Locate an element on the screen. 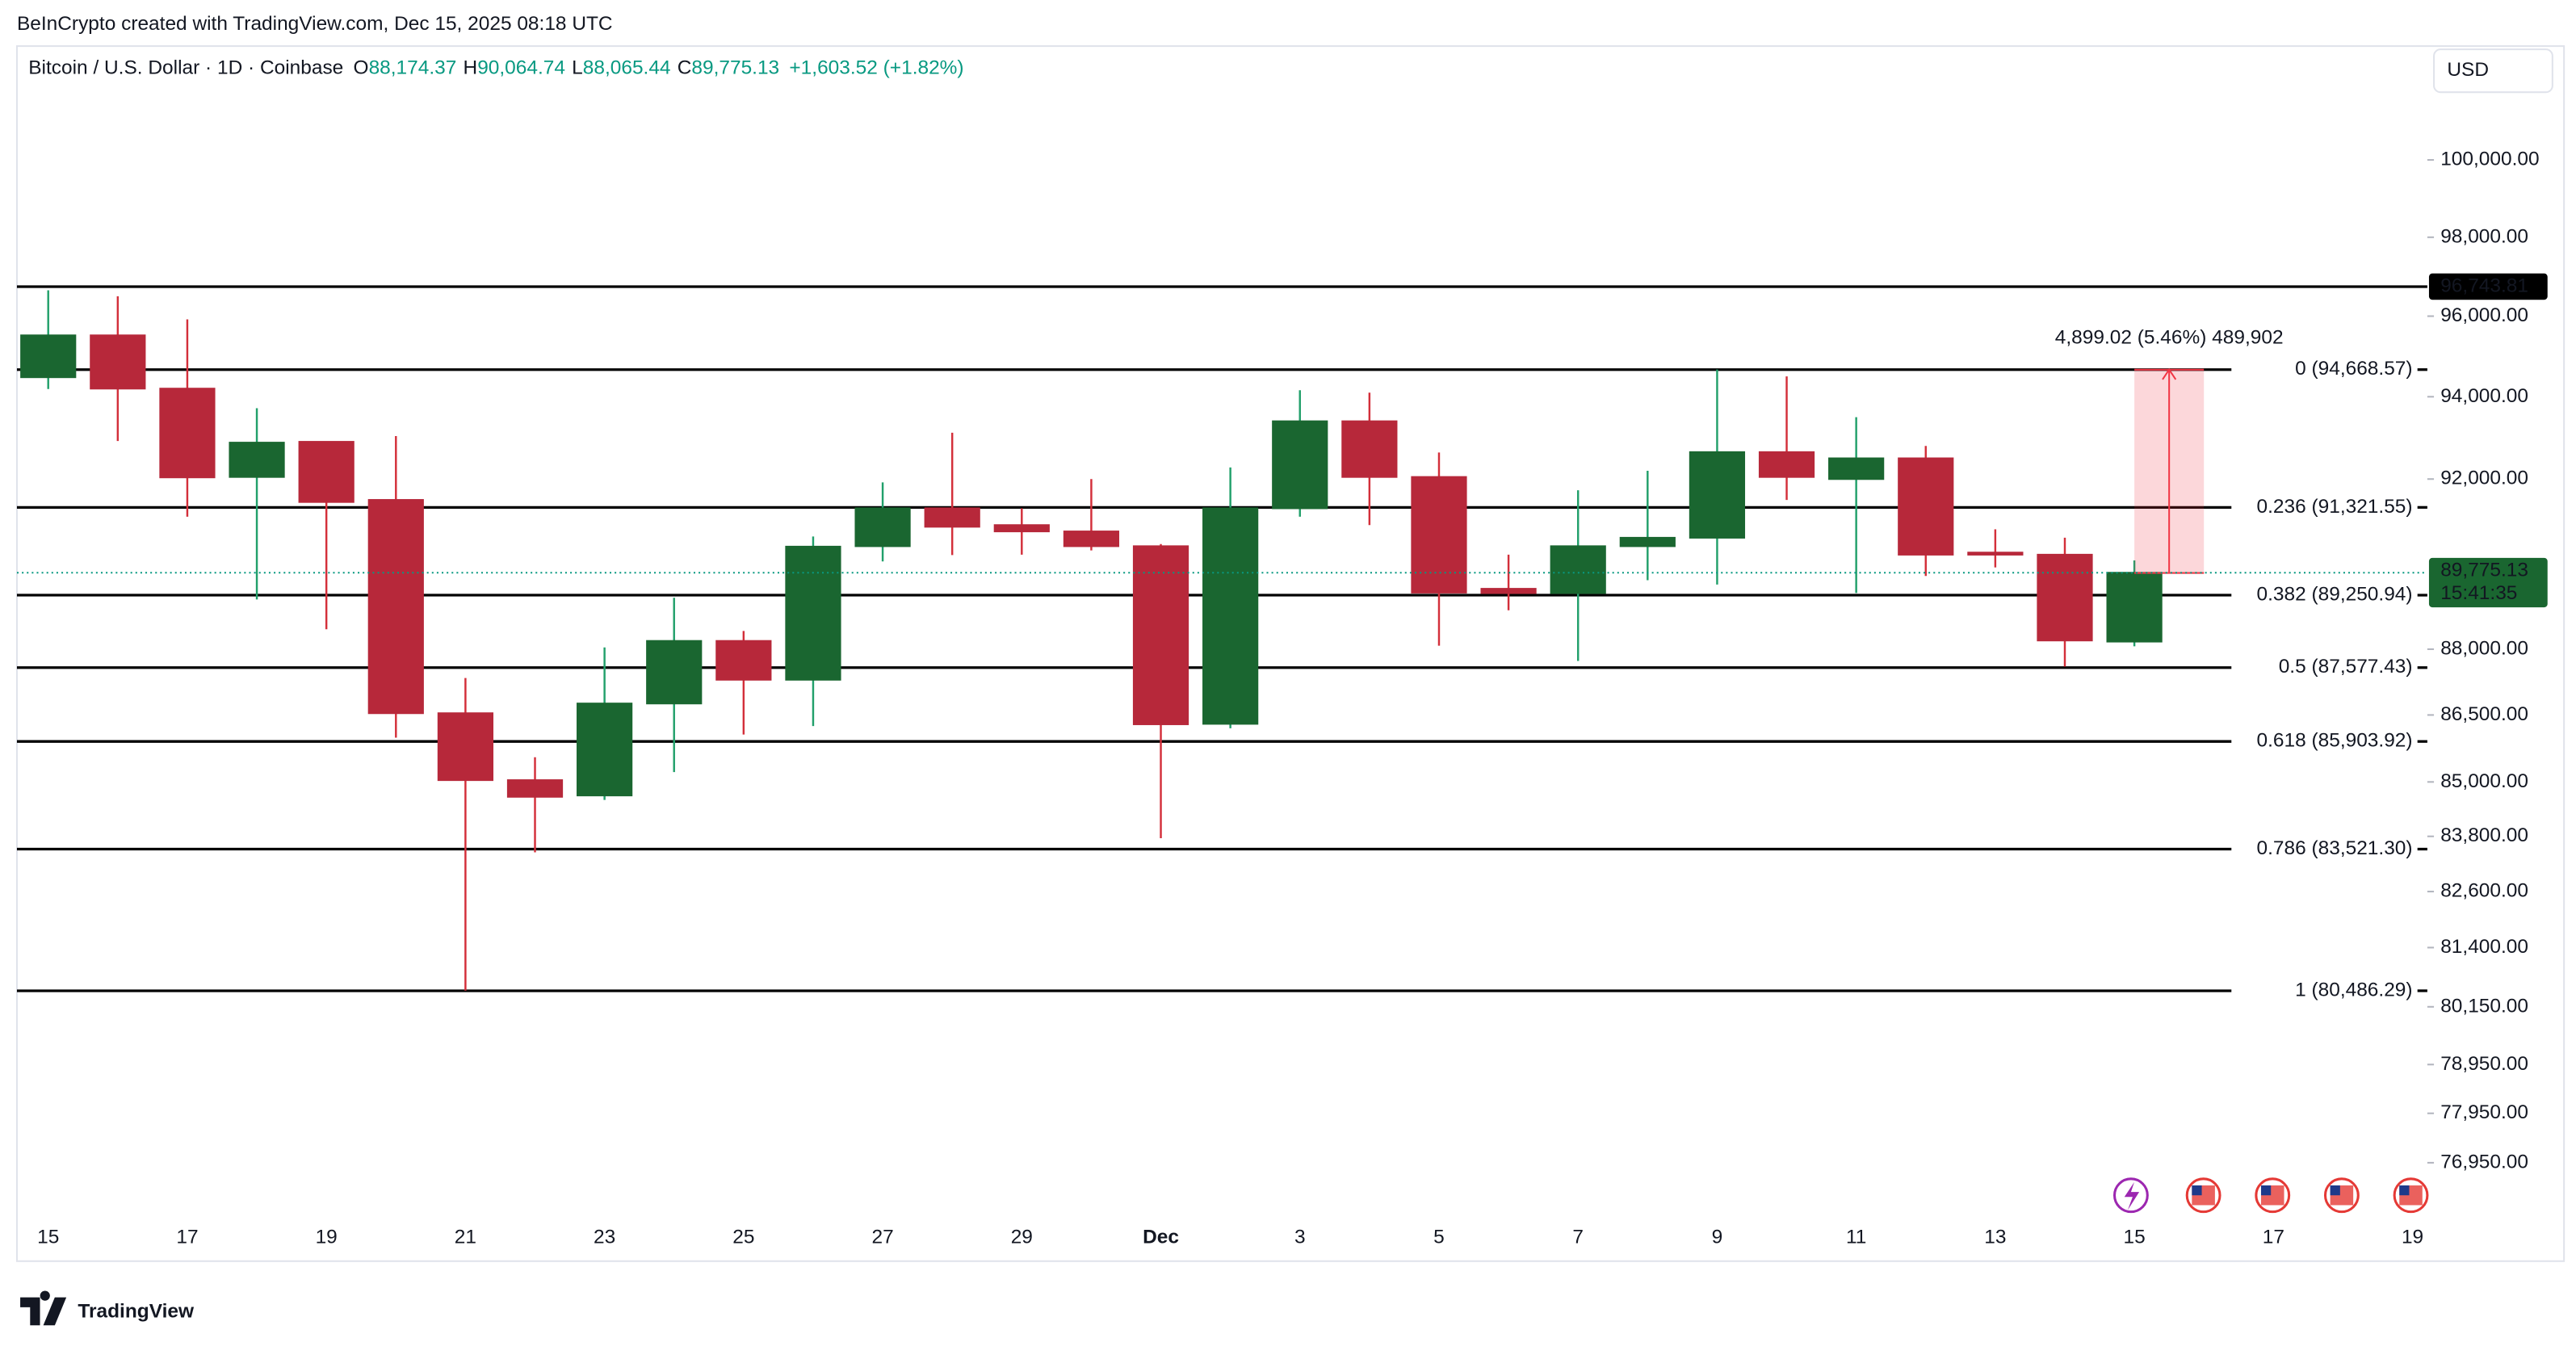  fib-label: 0.5 (87,577.43) is located at coordinates (2346, 667).